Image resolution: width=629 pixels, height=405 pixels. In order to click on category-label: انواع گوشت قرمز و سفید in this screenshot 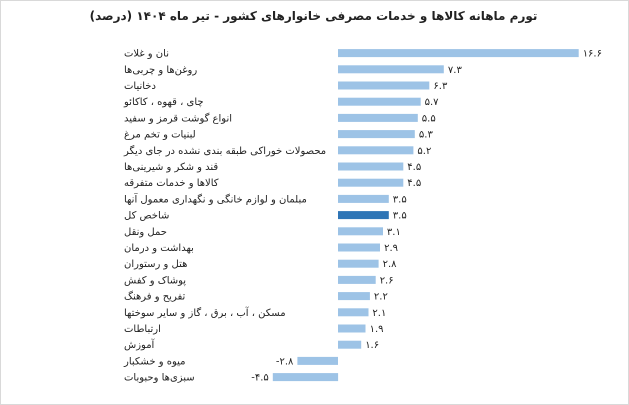, I will do `click(178, 118)`.